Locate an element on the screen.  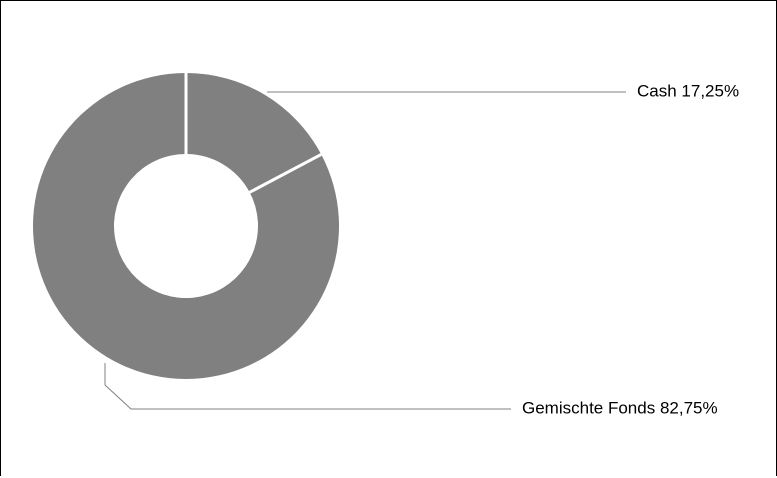
slice-cash is located at coordinates (254, 133).